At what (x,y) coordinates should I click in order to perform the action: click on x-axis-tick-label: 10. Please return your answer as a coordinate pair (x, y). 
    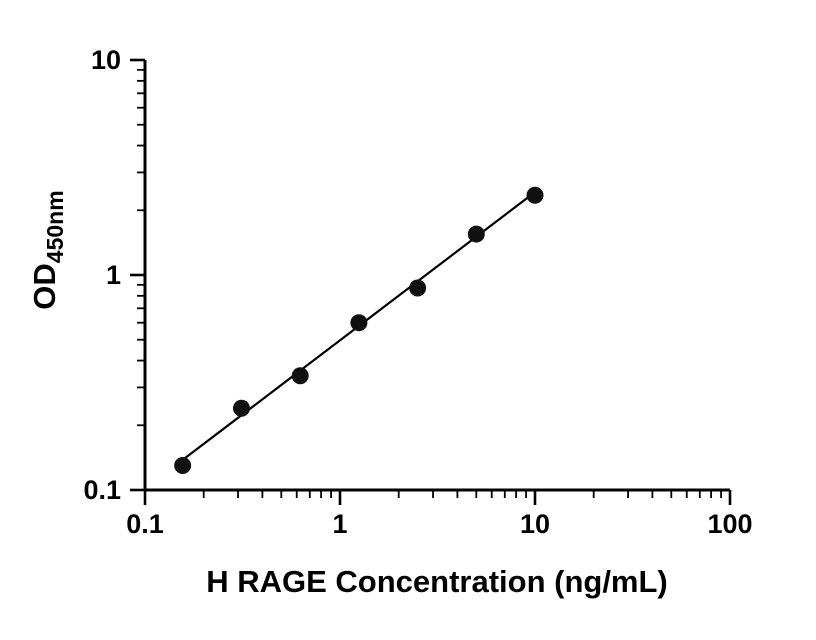
    Looking at the image, I should click on (535, 524).